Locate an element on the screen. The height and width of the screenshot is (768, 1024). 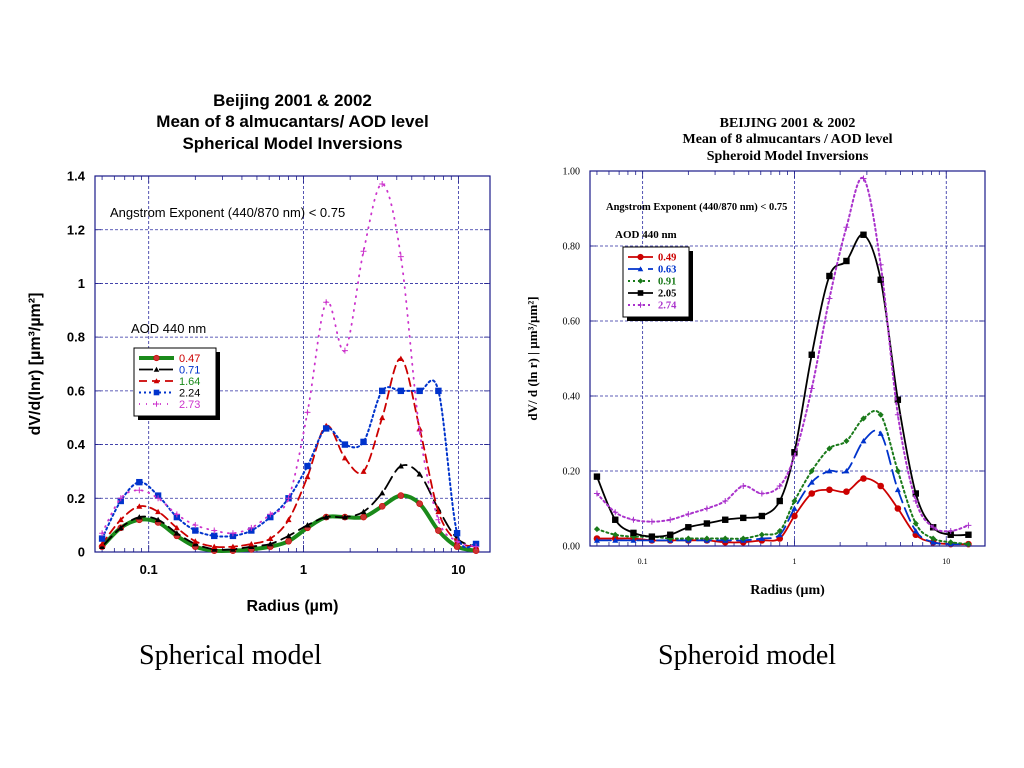
x-axis-label: Radius (µm) is located at coordinates (787, 590).